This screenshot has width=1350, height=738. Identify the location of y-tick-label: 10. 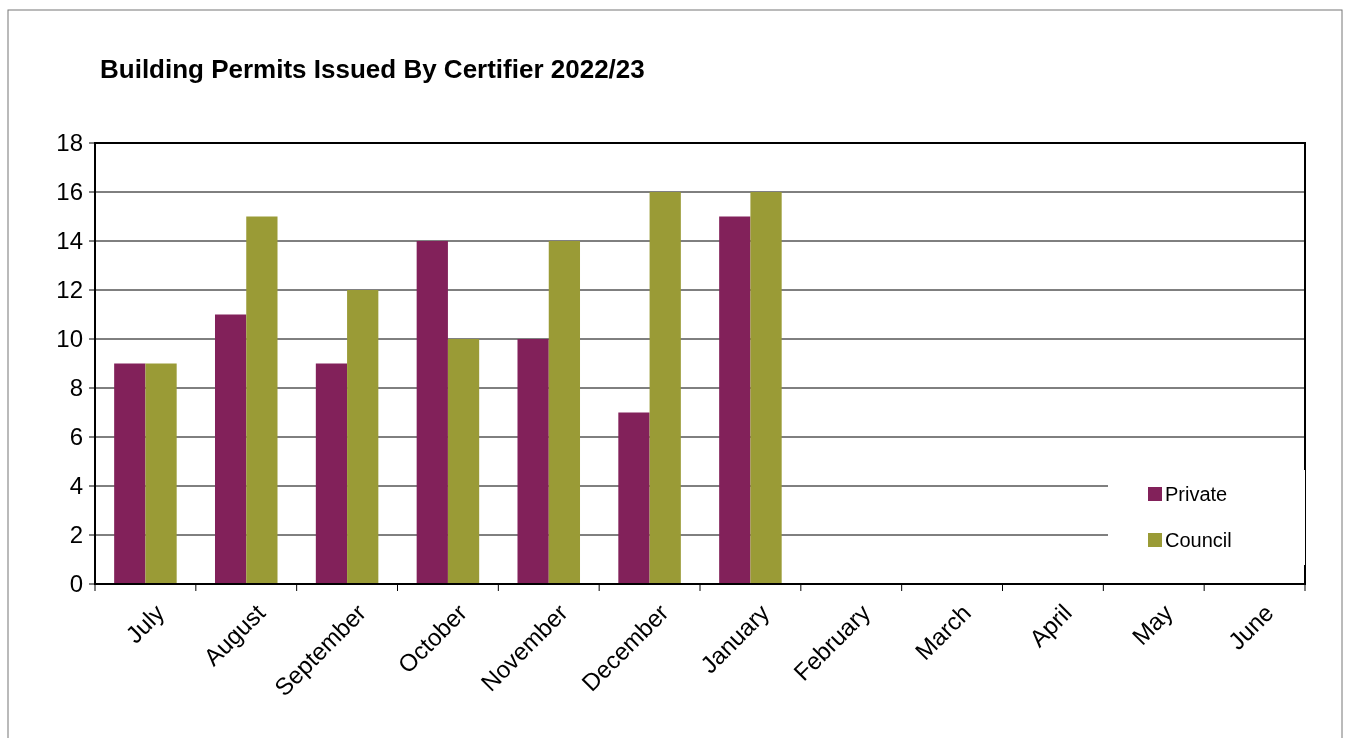
(69, 338).